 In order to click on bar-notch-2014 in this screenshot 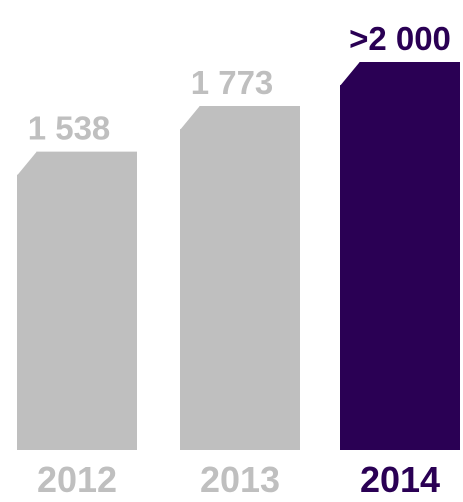, I will do `click(348, 72)`.